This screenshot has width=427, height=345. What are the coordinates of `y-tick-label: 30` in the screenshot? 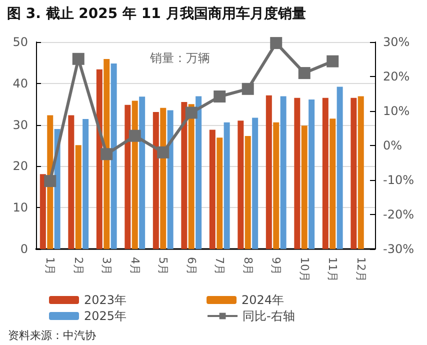 It's located at (20, 125).